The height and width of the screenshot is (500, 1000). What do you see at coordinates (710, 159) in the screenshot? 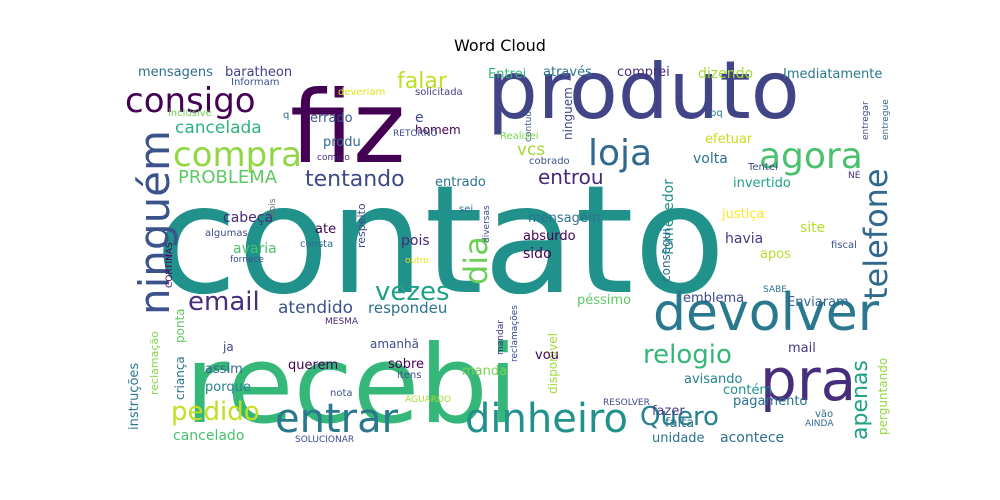
I see `word-56: volta` at bounding box center [710, 159].